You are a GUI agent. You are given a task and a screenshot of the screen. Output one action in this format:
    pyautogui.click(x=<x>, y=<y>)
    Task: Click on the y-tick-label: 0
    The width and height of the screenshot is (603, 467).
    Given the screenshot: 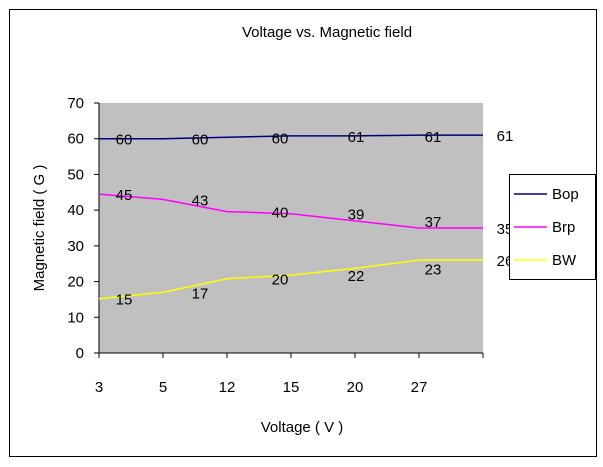 What is the action you would take?
    pyautogui.click(x=80, y=353)
    